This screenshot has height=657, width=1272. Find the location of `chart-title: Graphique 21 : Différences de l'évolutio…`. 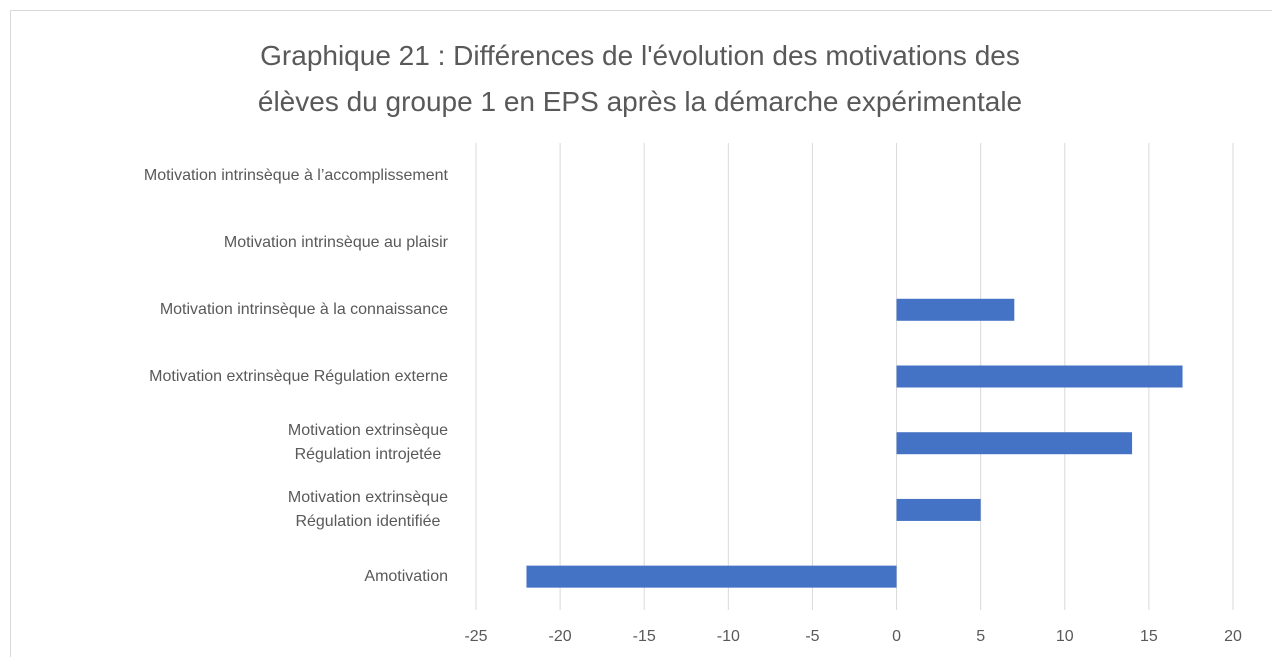

chart-title: Graphique 21 : Différences de l'évolutio… is located at coordinates (640, 78).